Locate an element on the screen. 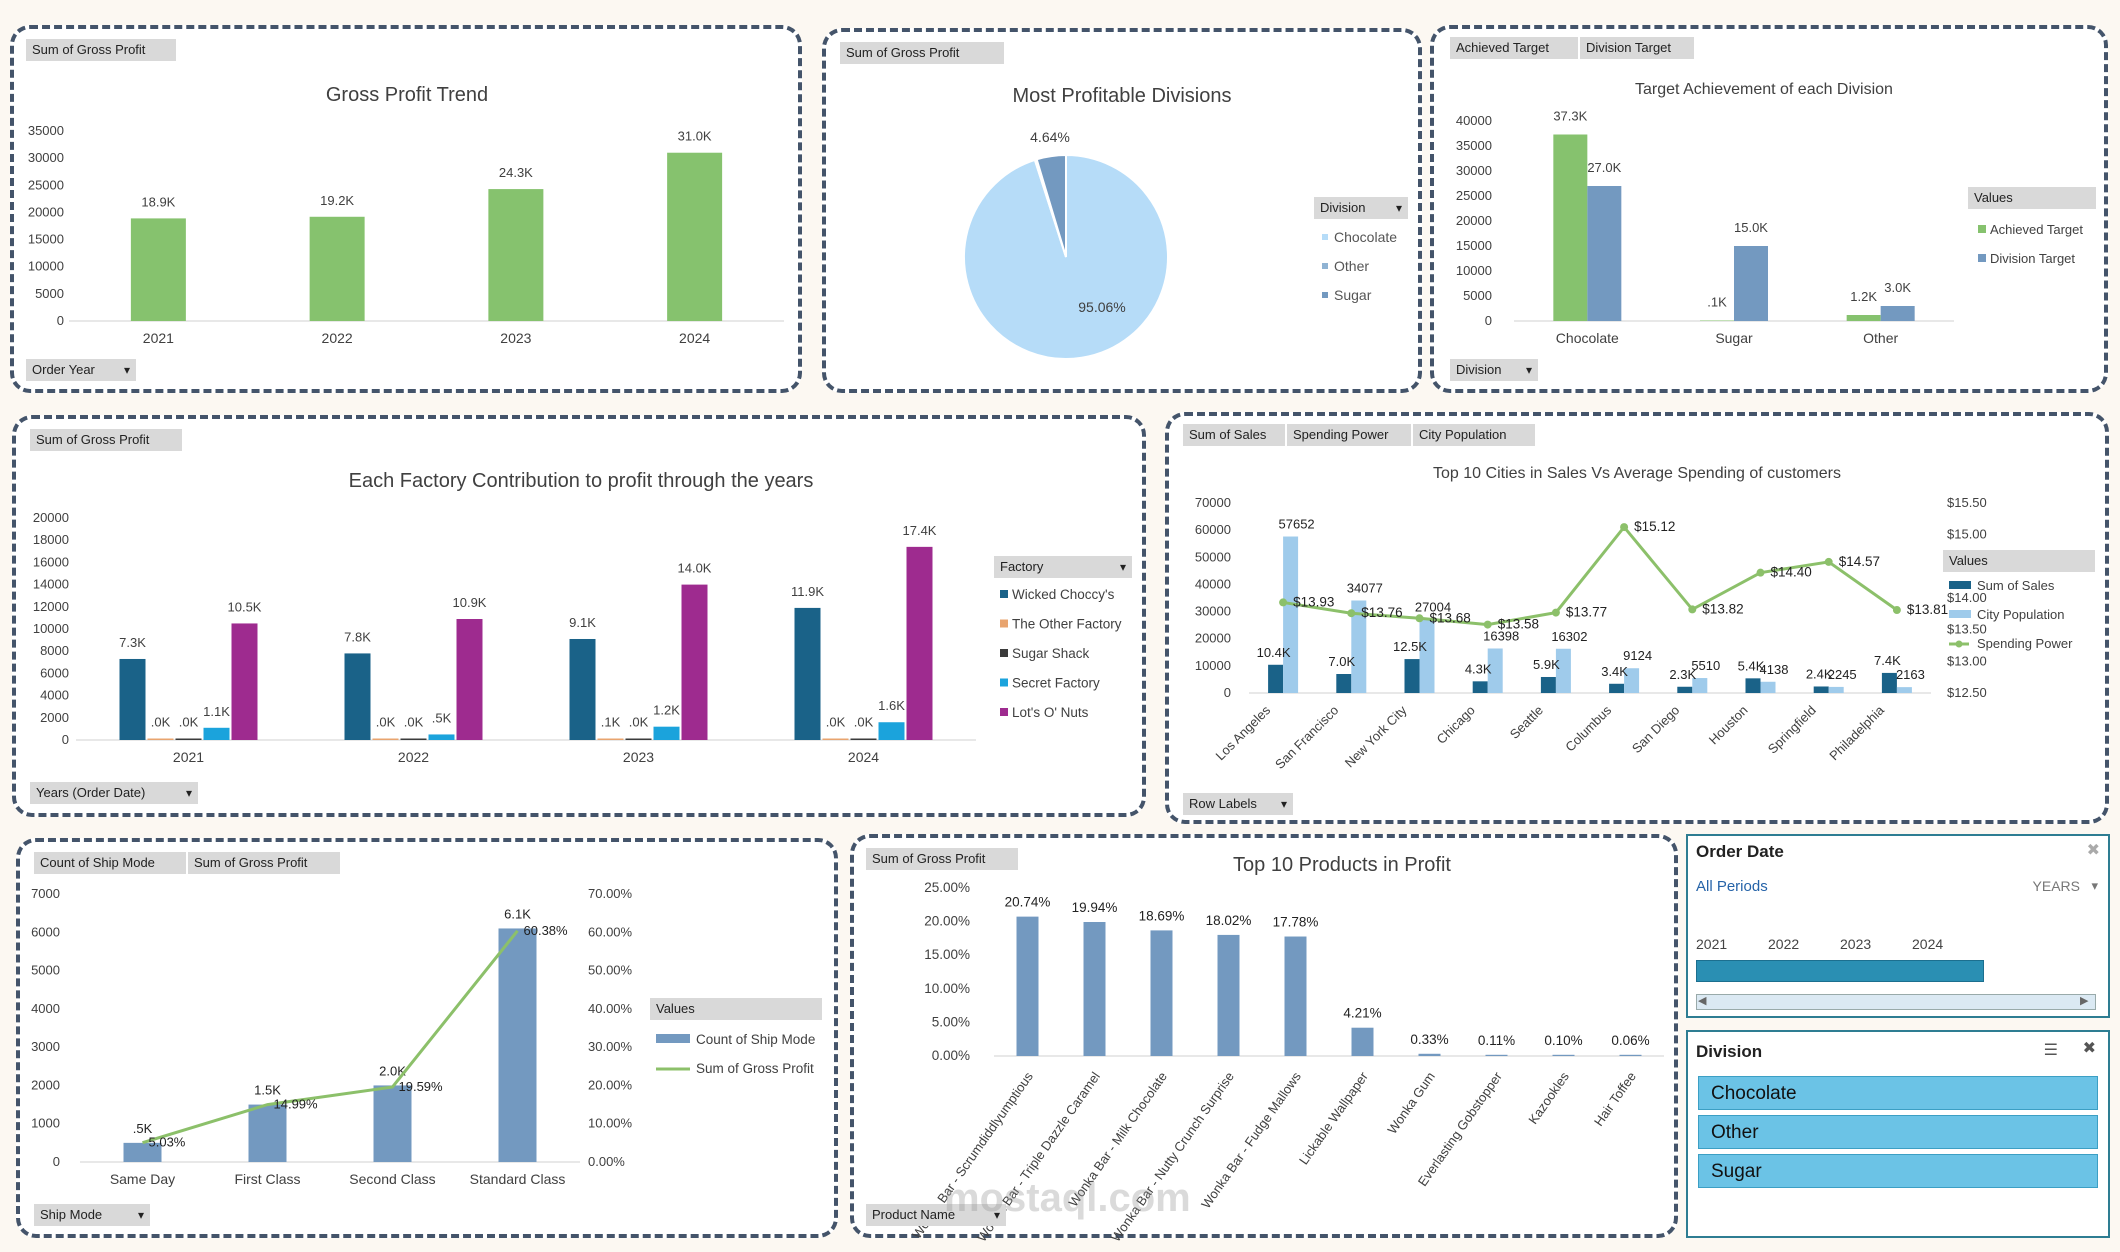  row-labels-filter-button: Row Labels is located at coordinates (1238, 804).